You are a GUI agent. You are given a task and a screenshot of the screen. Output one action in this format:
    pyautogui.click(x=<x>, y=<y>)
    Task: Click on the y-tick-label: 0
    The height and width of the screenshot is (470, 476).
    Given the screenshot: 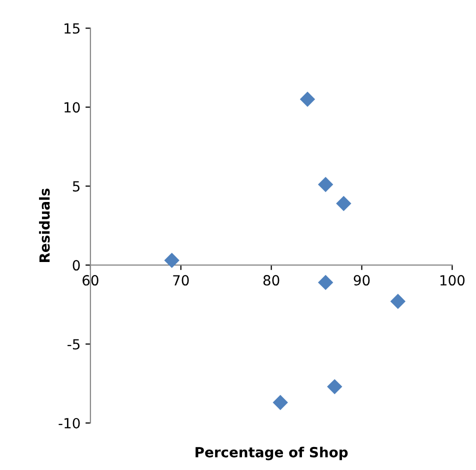 What is the action you would take?
    pyautogui.click(x=76, y=265)
    